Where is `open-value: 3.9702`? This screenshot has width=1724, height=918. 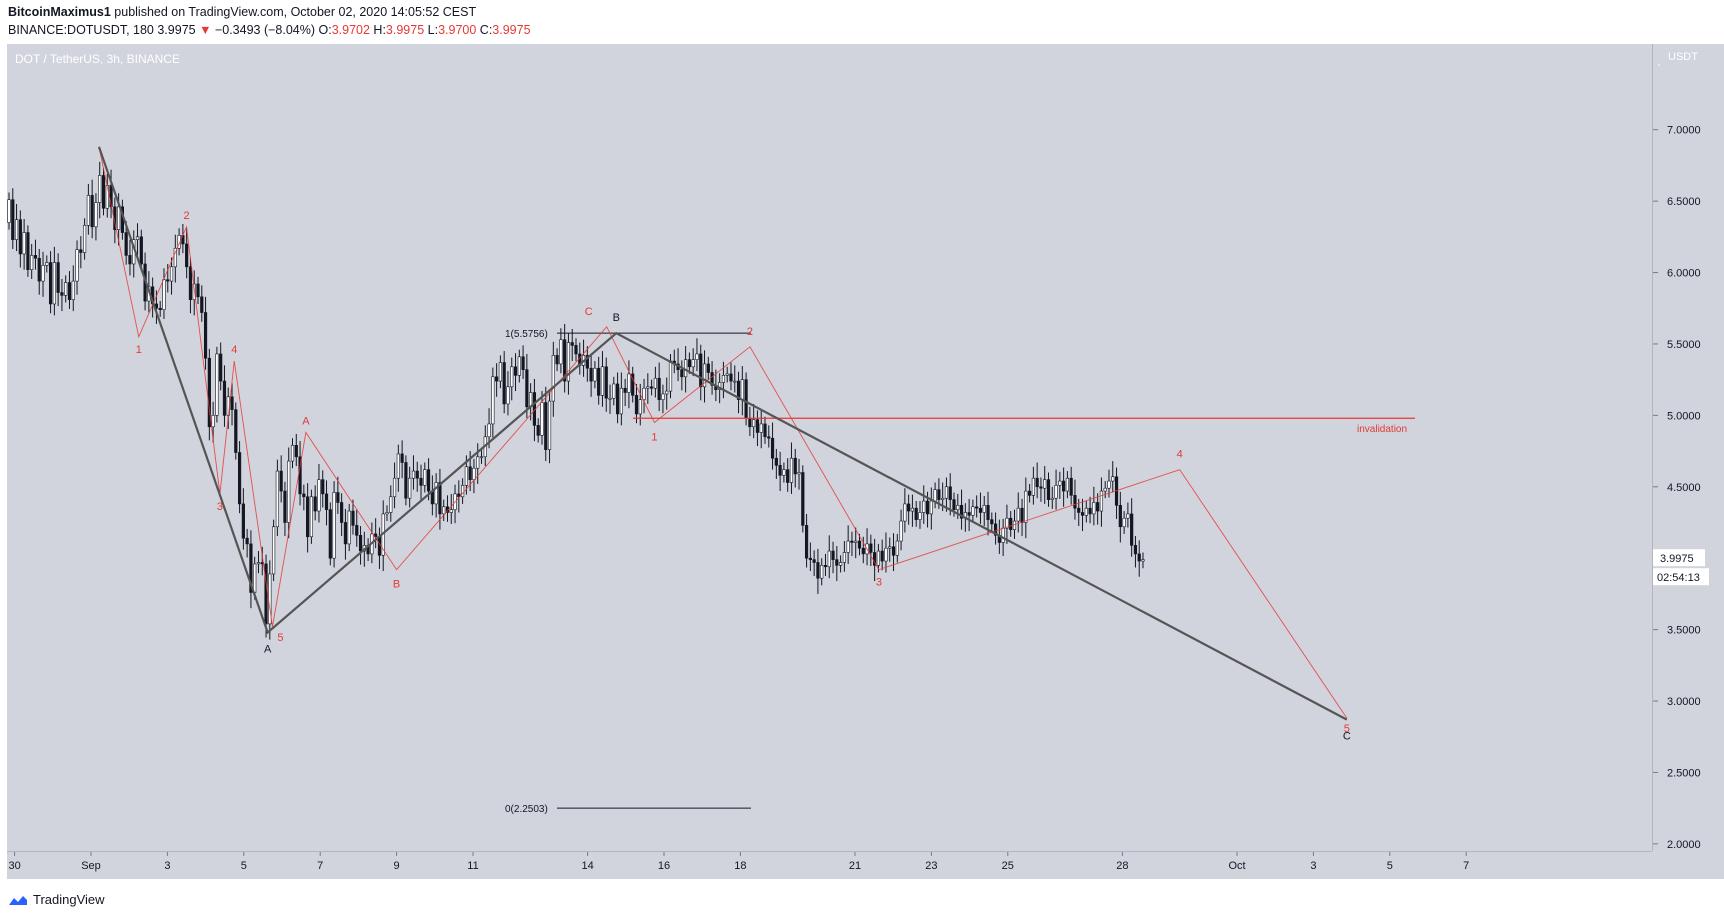 open-value: 3.9702 is located at coordinates (350, 30).